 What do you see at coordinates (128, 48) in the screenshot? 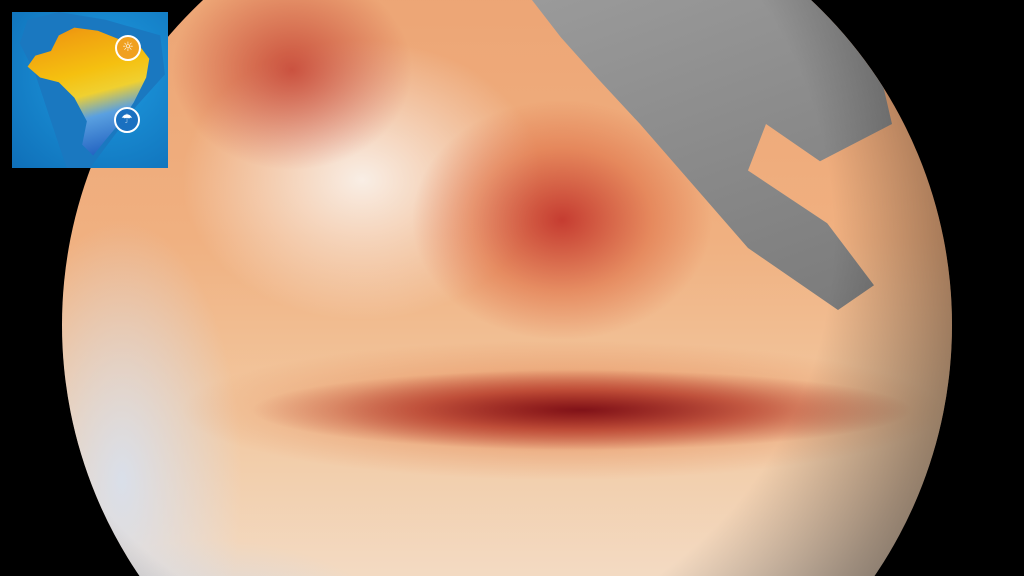
I see `sun-icon: ☼` at bounding box center [128, 48].